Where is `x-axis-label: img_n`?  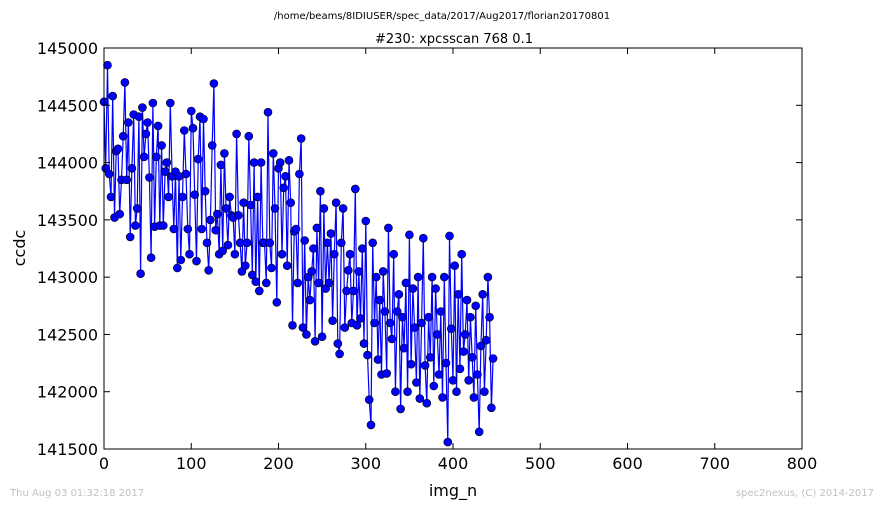 x-axis-label: img_n is located at coordinates (453, 491).